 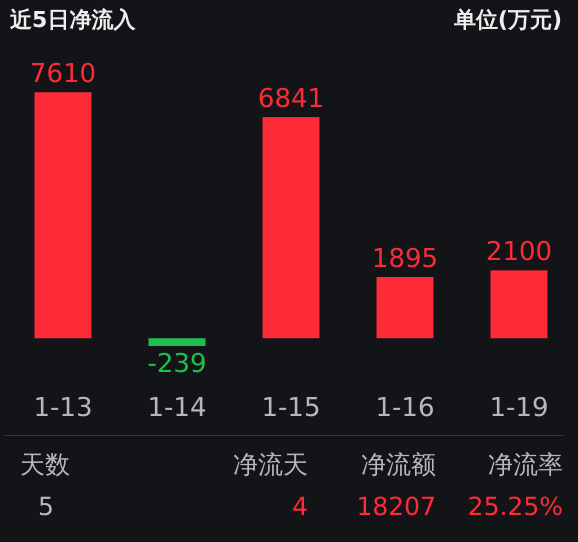 I want to click on text: 单位(万元), so click(x=508, y=21).